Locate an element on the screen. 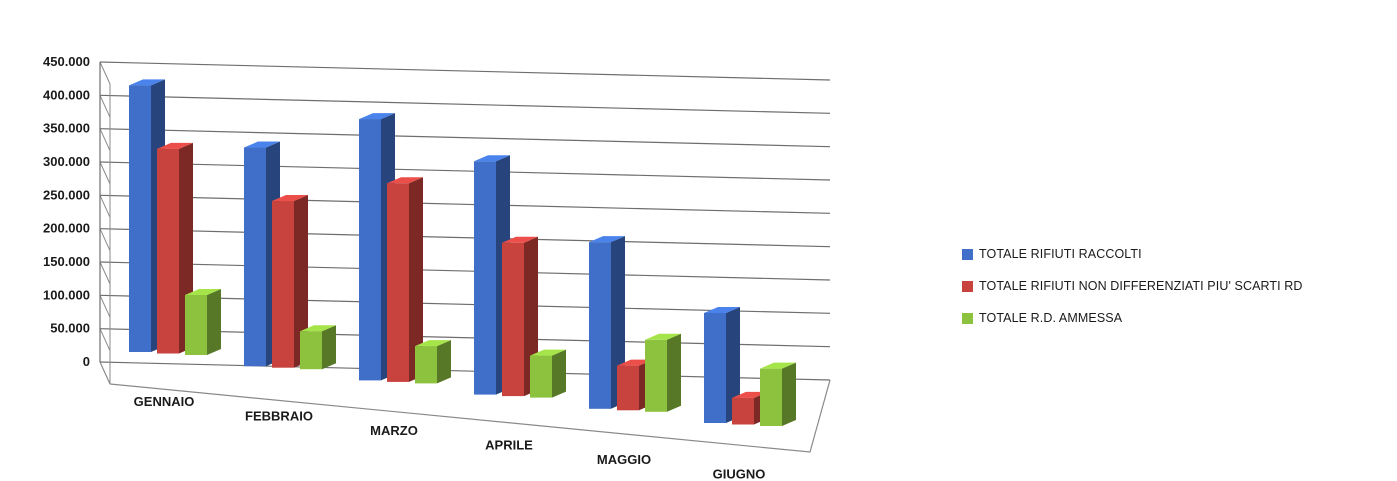 The height and width of the screenshot is (481, 1397). bar-raccolti-maggio is located at coordinates (607, 322).